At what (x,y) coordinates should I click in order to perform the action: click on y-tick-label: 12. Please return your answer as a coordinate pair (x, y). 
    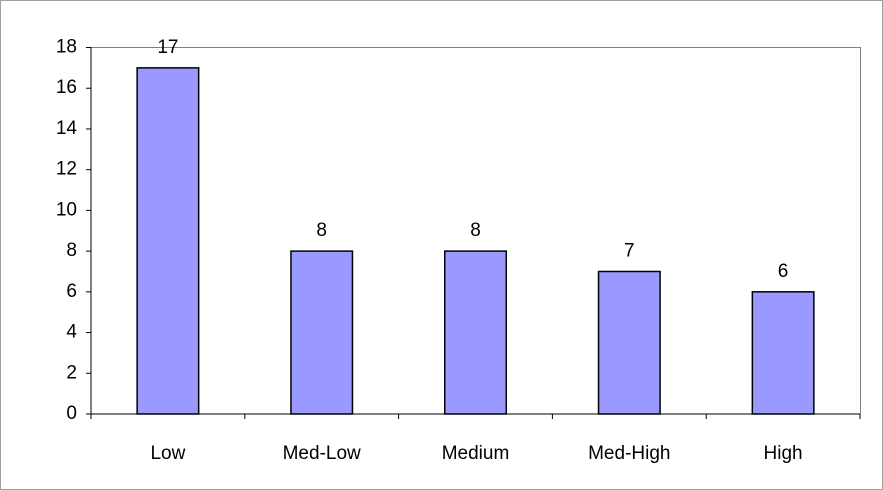
    Looking at the image, I should click on (66, 169).